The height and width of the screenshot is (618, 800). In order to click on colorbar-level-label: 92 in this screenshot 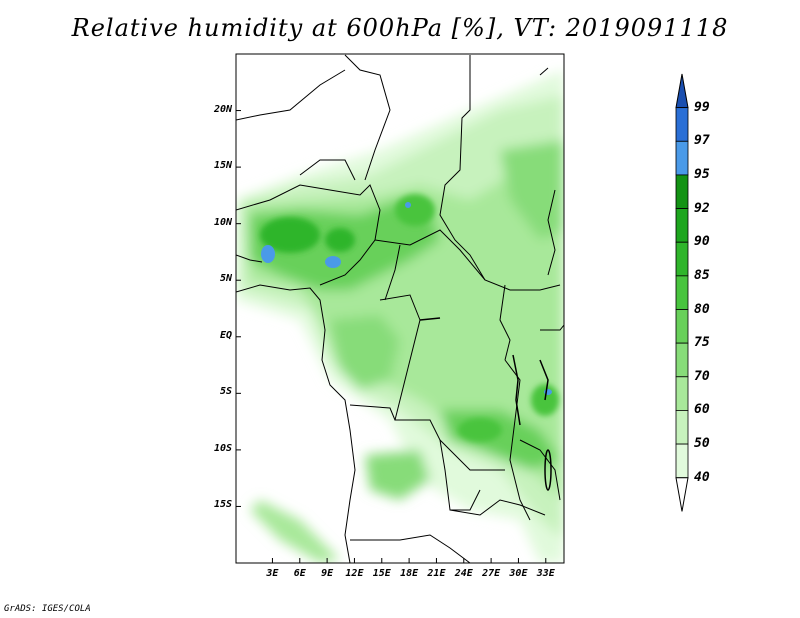, I will do `click(702, 208)`.